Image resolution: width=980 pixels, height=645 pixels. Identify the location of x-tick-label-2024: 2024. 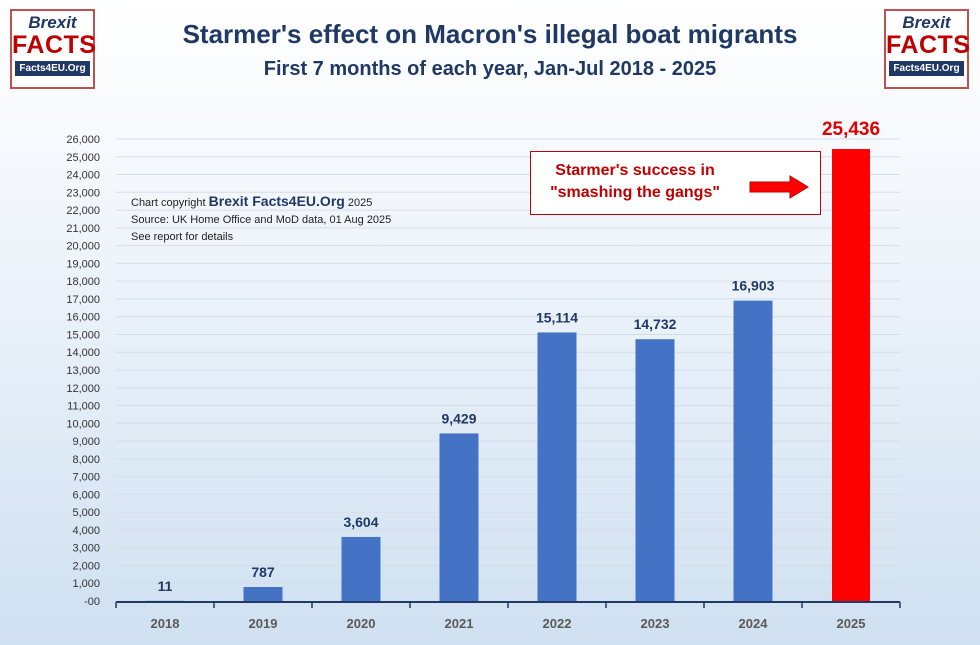
(754, 623).